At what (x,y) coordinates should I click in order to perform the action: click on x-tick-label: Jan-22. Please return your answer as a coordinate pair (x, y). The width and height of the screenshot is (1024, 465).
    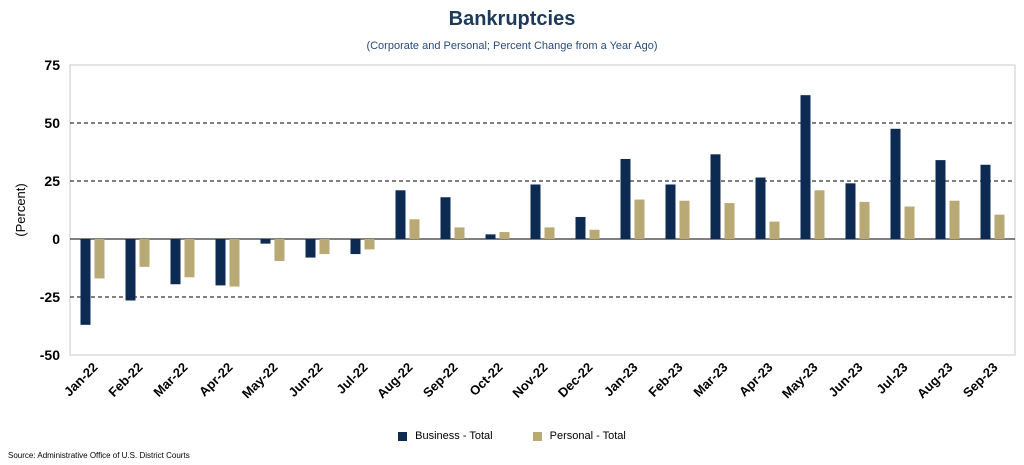
    Looking at the image, I should click on (81, 380).